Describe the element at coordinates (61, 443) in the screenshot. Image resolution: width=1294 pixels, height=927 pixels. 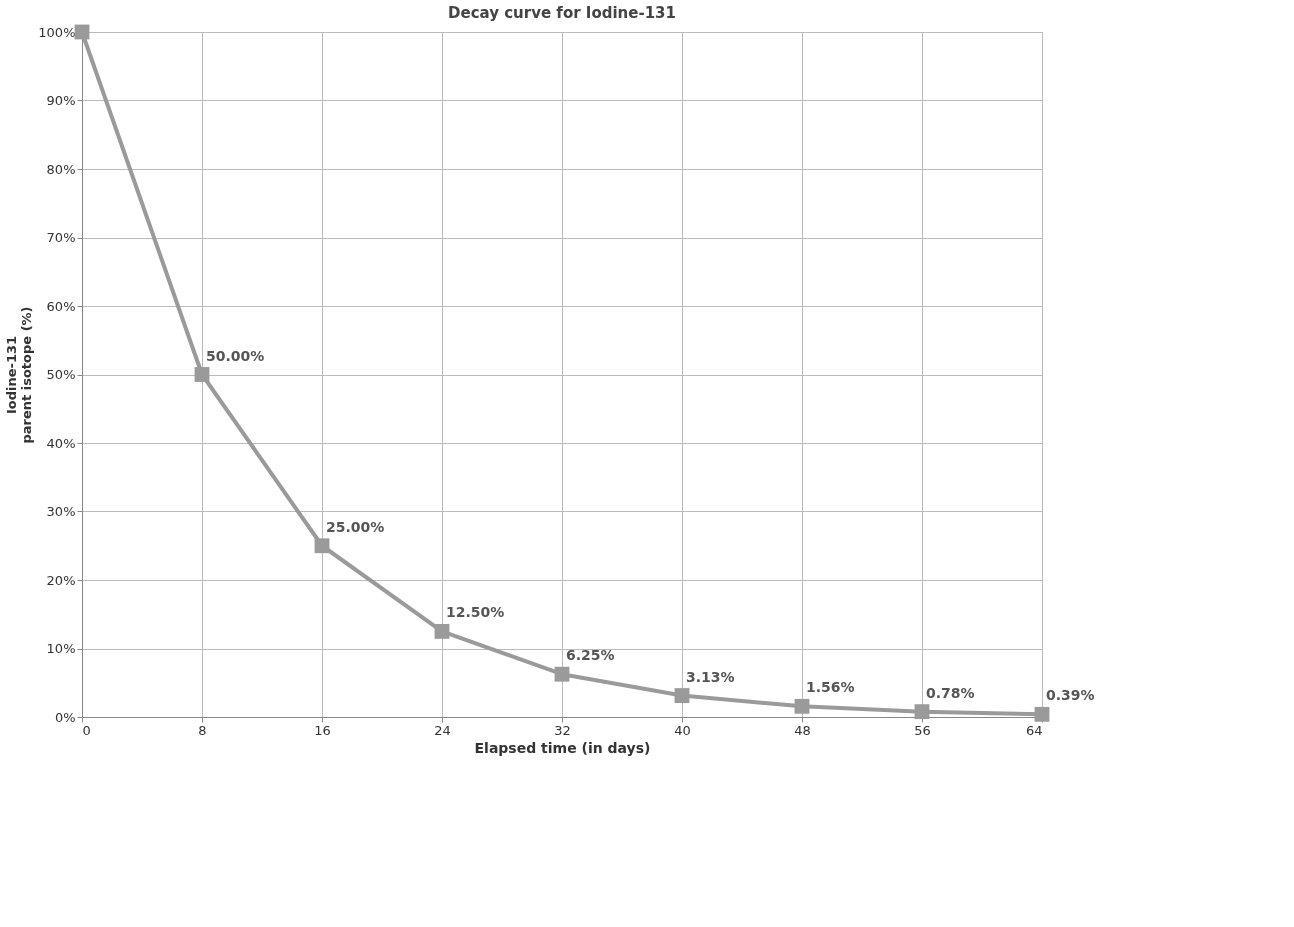
I see `y-tick-label: 40%` at that location.